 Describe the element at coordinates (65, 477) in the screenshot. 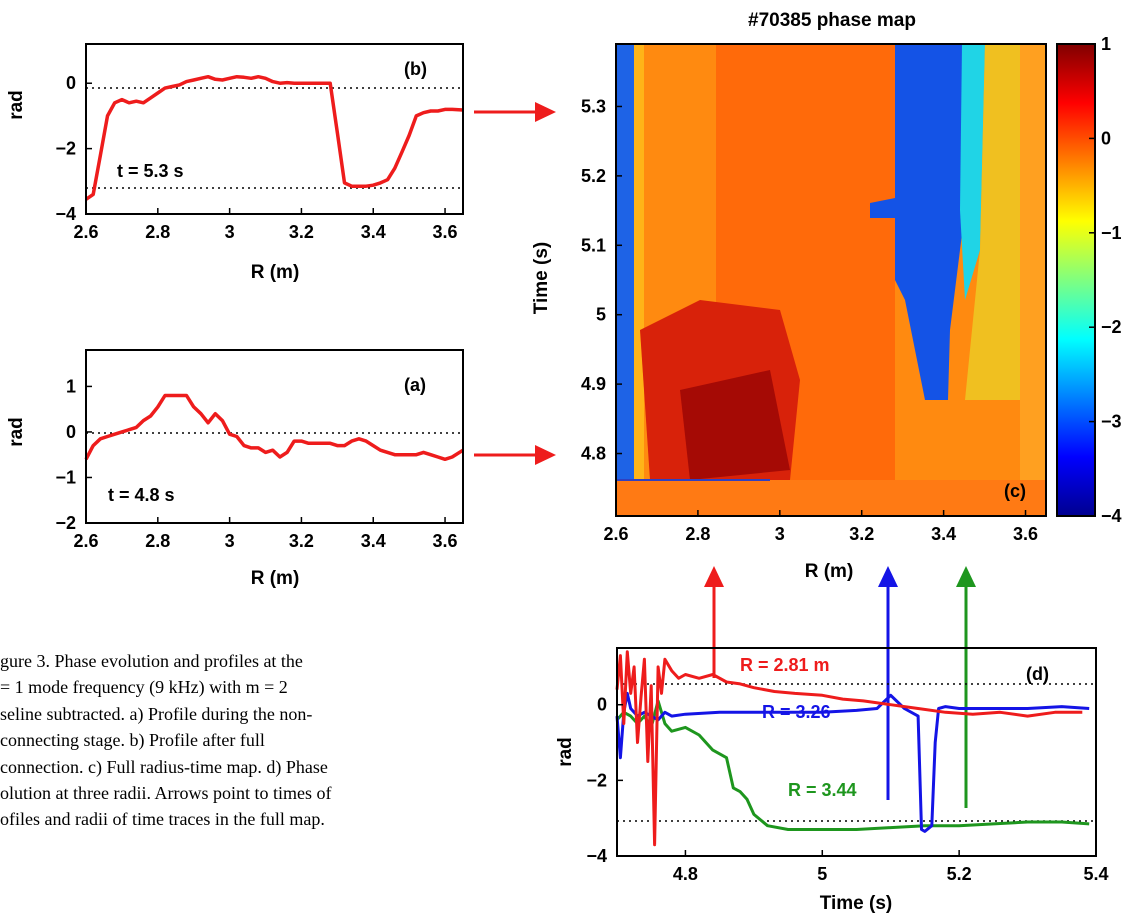

I see `y-tick-label: −1` at that location.